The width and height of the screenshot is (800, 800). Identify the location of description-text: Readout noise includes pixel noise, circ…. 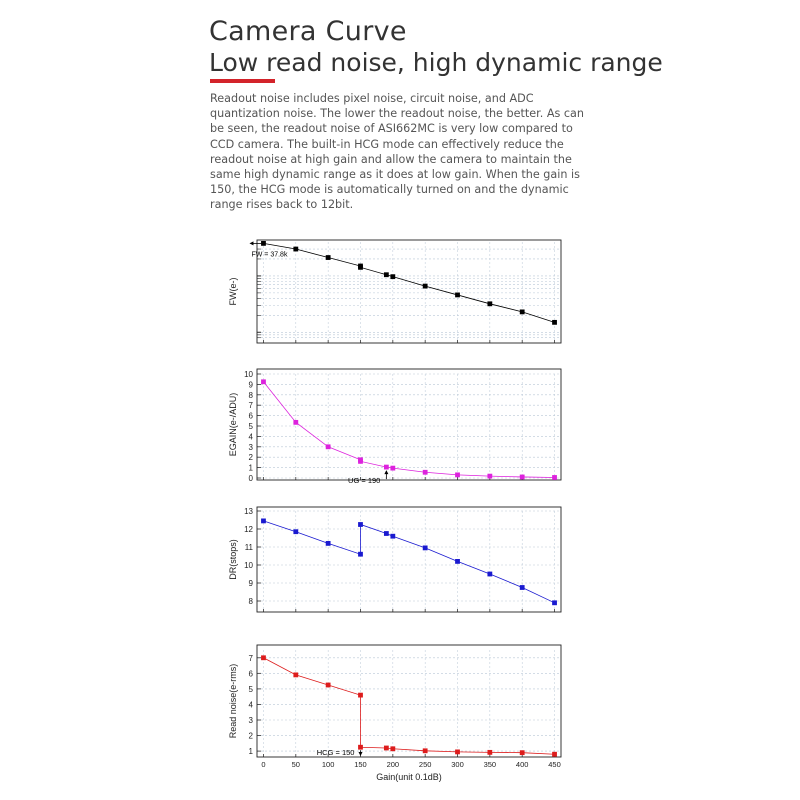
(397, 152).